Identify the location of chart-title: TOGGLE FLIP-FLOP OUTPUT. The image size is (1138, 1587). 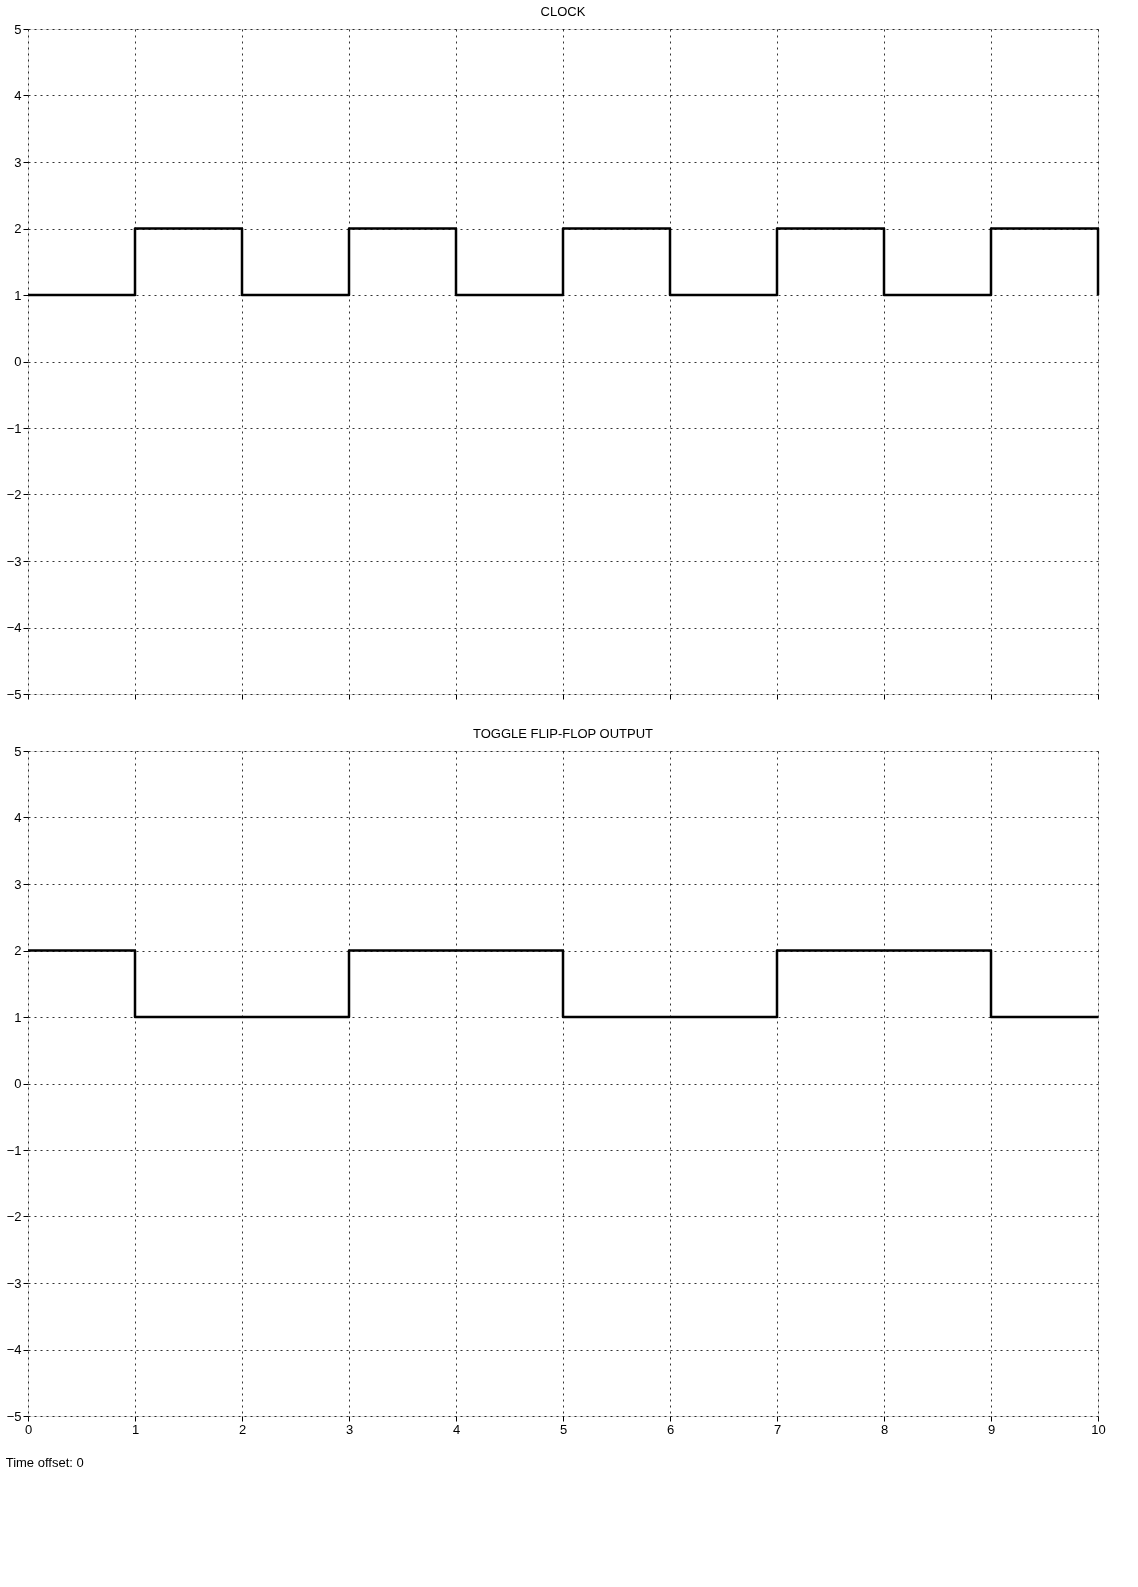
(563, 733).